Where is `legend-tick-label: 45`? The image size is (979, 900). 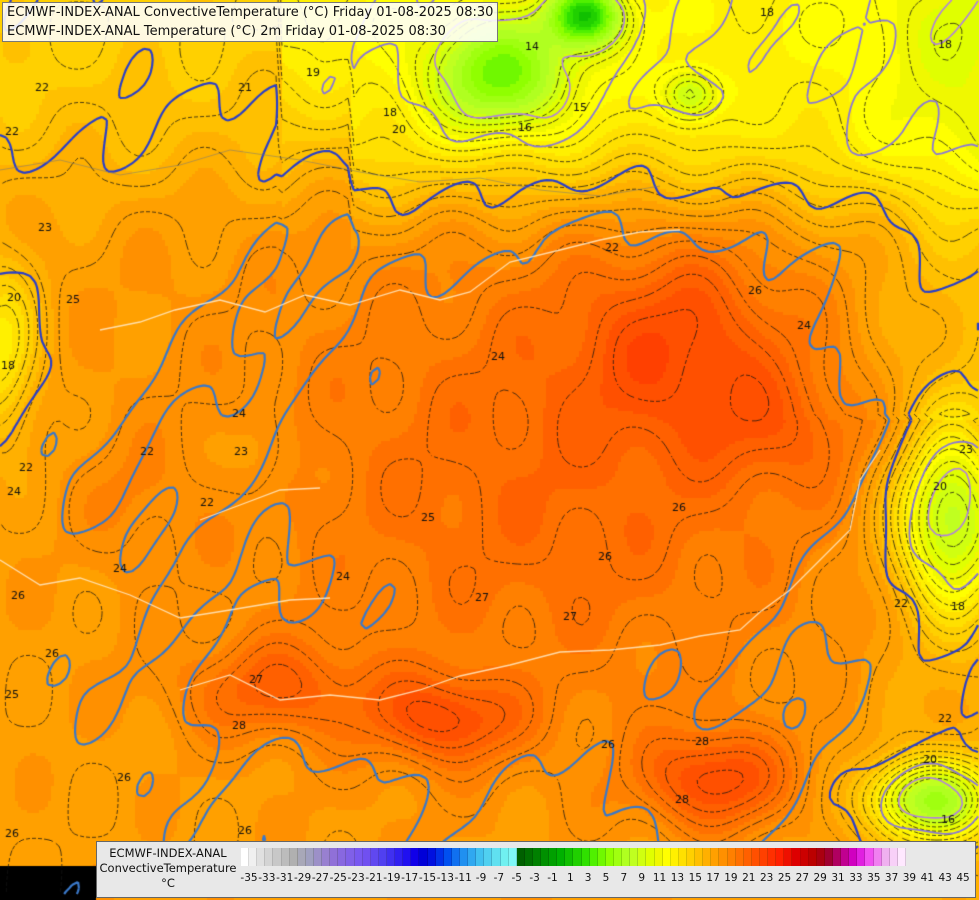
legend-tick-label: 45 is located at coordinates (963, 878).